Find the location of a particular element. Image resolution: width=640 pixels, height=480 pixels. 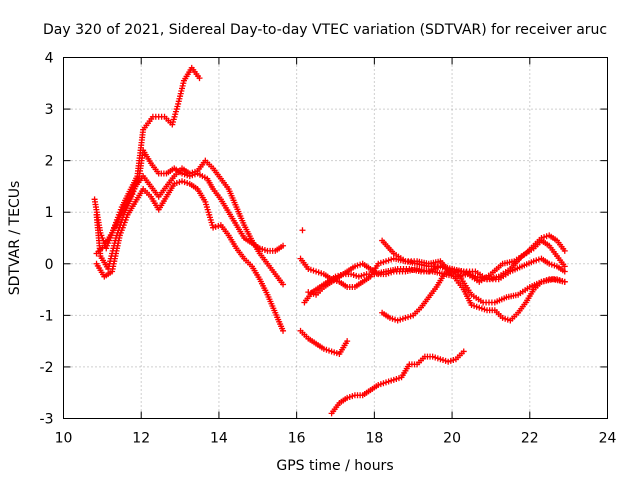

y-tick-label: 4 is located at coordinates (49, 59).